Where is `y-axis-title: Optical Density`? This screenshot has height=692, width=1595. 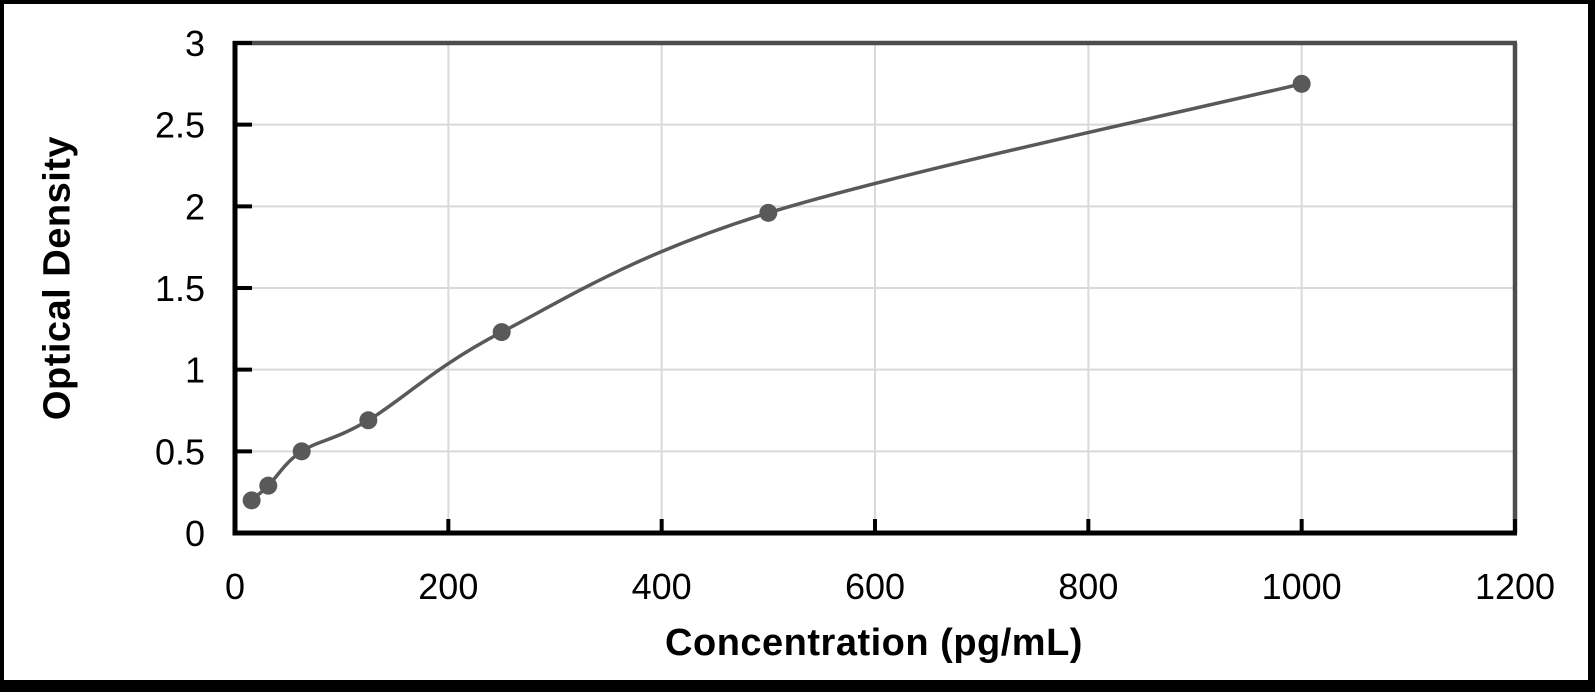
y-axis-title: Optical Density is located at coordinates (57, 278).